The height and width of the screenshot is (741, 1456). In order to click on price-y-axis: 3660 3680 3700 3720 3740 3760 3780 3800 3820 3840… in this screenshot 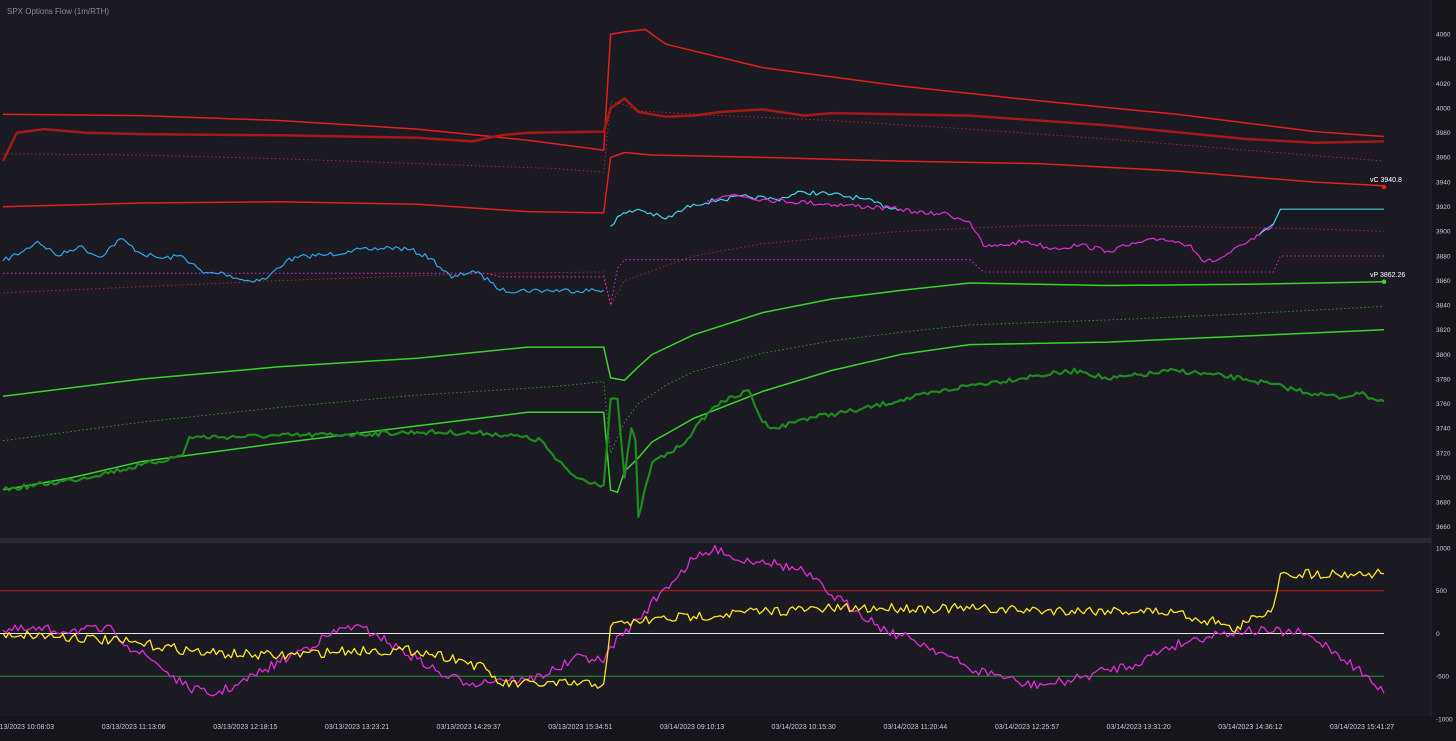, I will do `click(1443, 282)`.